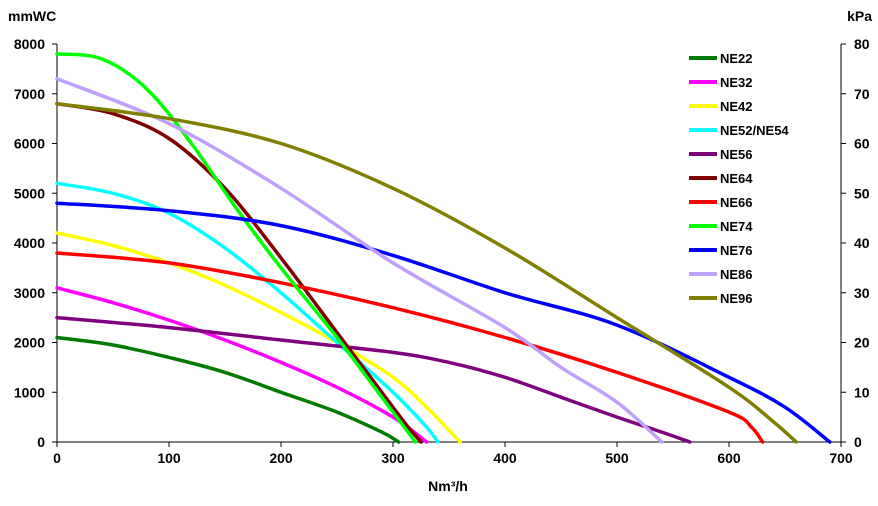 The image size is (878, 506). Describe the element at coordinates (862, 94) in the screenshot. I see `y2-tick-label: 70` at that location.